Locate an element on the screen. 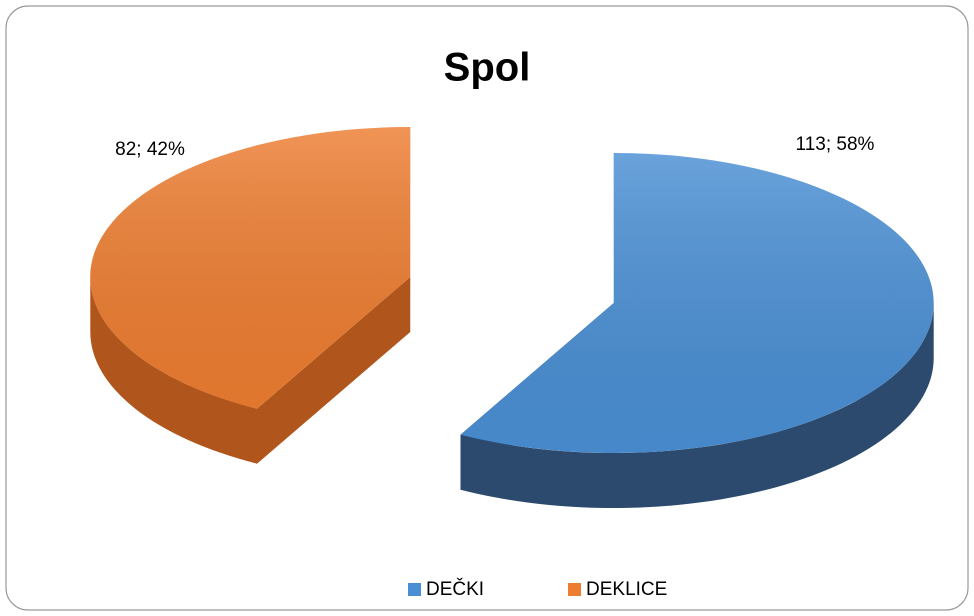 The height and width of the screenshot is (616, 974). legend-label: DEKLICE is located at coordinates (626, 589).